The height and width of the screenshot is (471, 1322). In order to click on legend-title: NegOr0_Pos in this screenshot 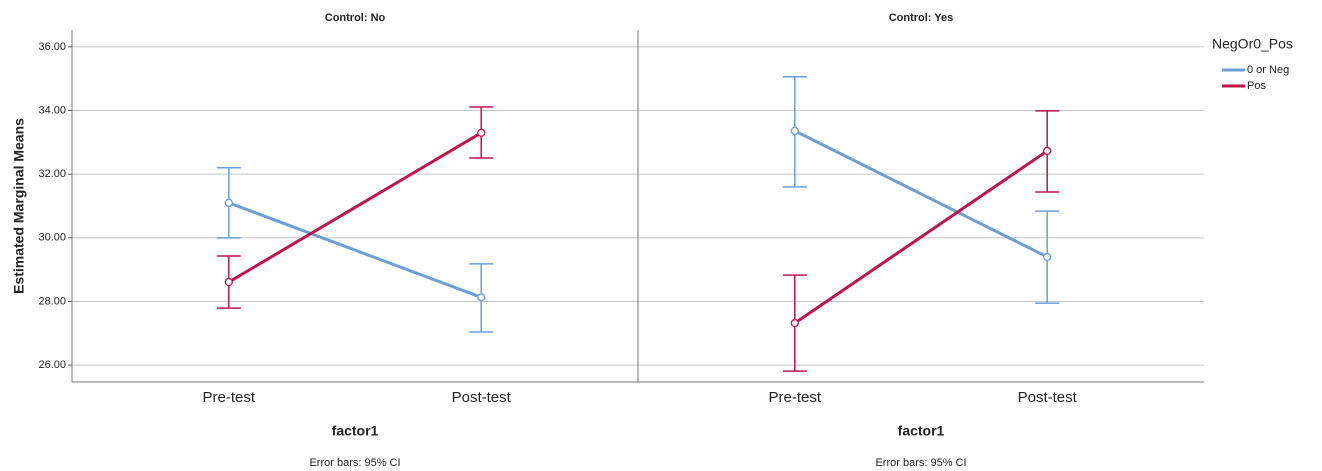, I will do `click(1252, 44)`.